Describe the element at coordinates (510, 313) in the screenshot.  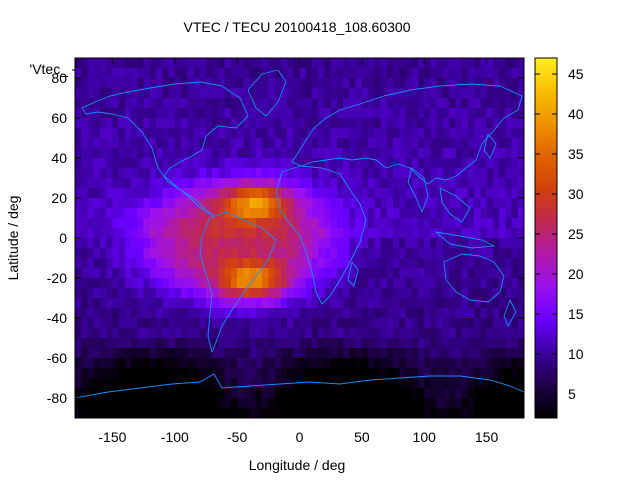
I see `coastline-new-zealand` at that location.